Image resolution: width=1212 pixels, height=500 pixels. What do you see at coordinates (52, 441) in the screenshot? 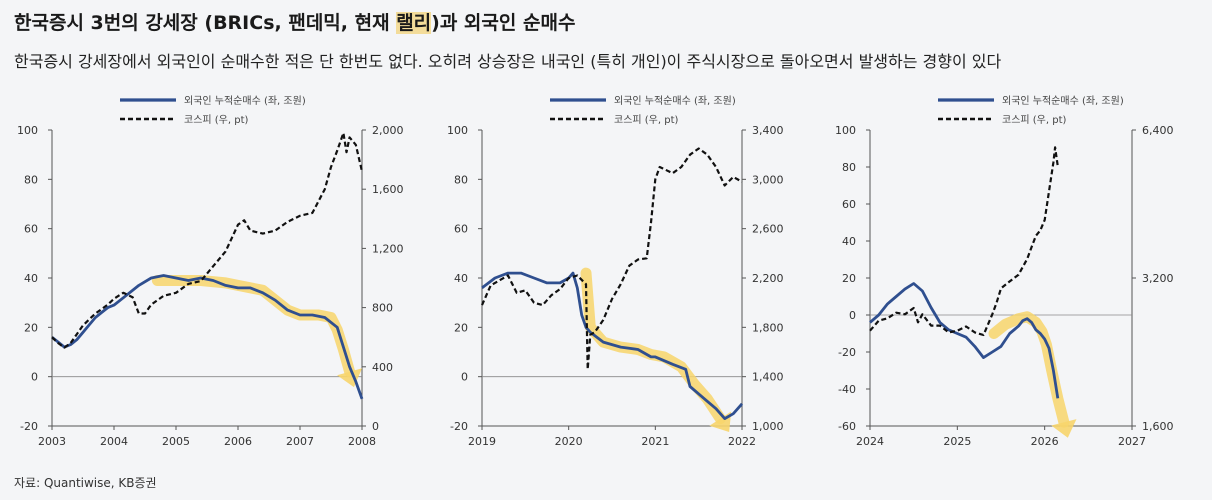
I see `x-tick-label: 2003` at bounding box center [52, 441].